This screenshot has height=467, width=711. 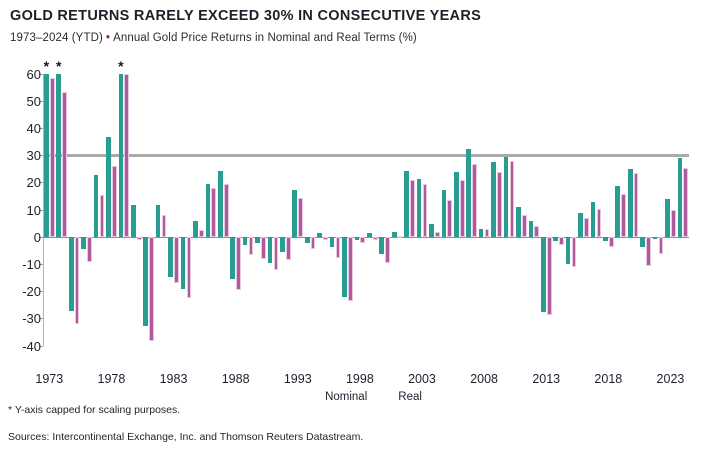 I want to click on legend-label-real: Real, so click(x=410, y=397).